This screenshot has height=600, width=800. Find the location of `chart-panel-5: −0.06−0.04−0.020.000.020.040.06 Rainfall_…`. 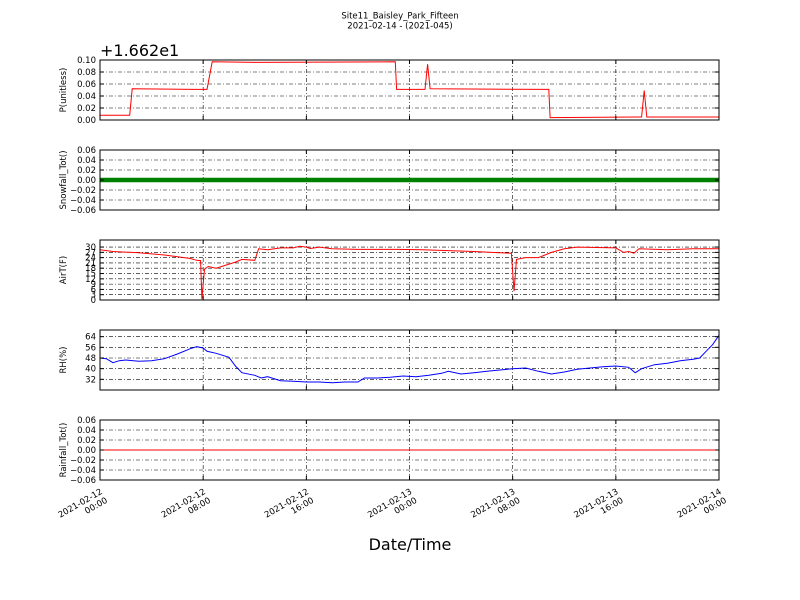

chart-panel-5: −0.06−0.04−0.020.000.020.040.06 Rainfall_… is located at coordinates (389, 451).